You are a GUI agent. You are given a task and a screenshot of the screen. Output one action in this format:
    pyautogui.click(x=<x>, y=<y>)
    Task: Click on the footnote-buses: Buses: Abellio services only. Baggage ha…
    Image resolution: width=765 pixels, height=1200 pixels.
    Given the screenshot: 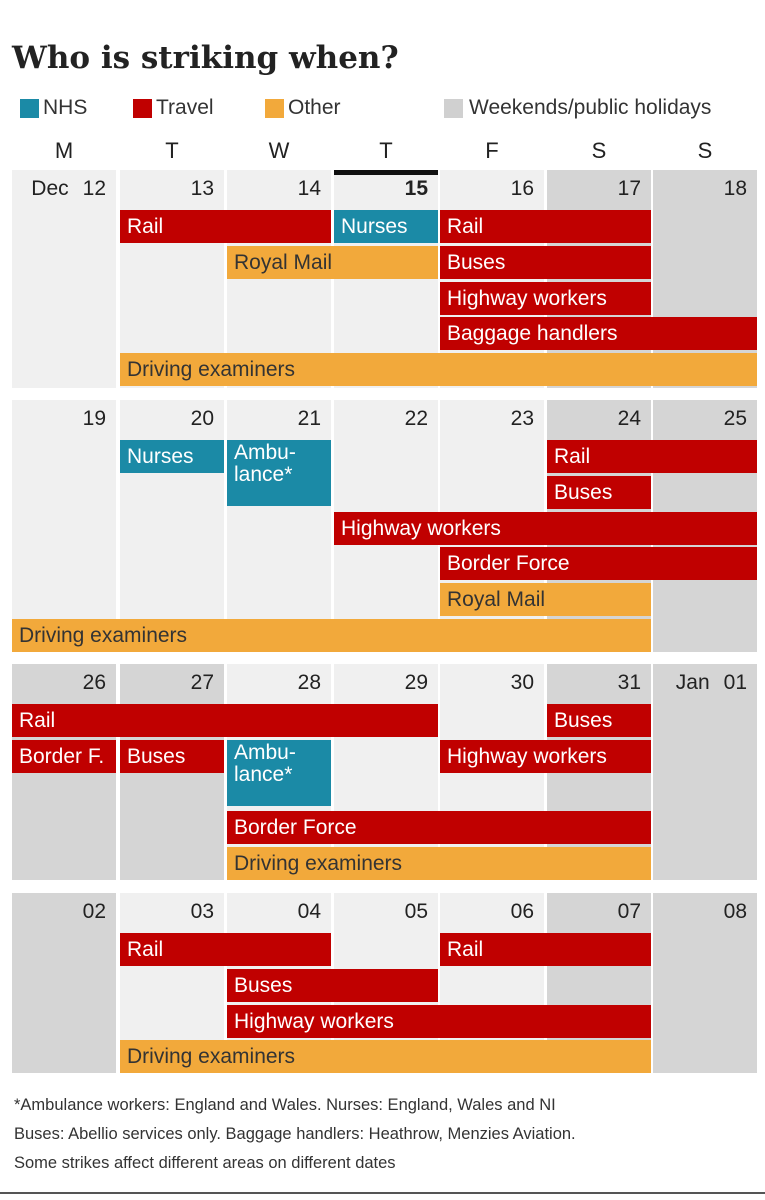 What is the action you would take?
    pyautogui.click(x=295, y=1134)
    